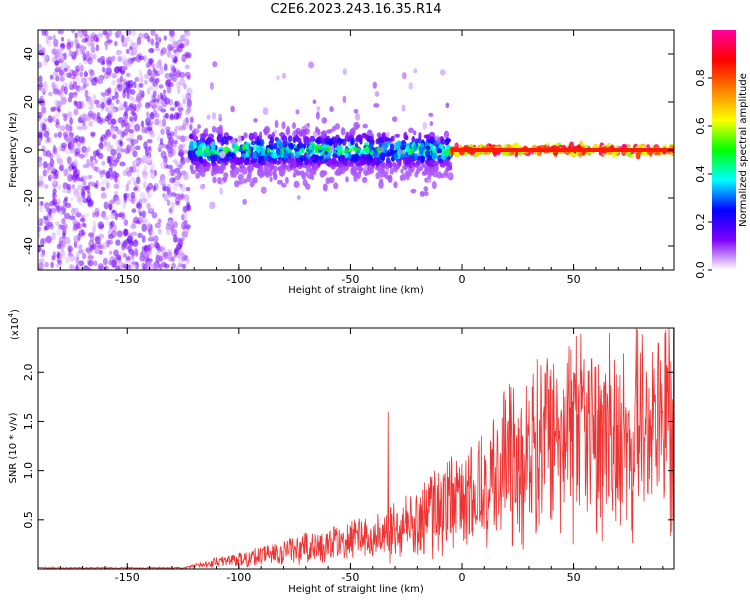 This screenshot has width=750, height=600. What do you see at coordinates (28, 150) in the screenshot?
I see `y-tick-label: 0` at bounding box center [28, 150].